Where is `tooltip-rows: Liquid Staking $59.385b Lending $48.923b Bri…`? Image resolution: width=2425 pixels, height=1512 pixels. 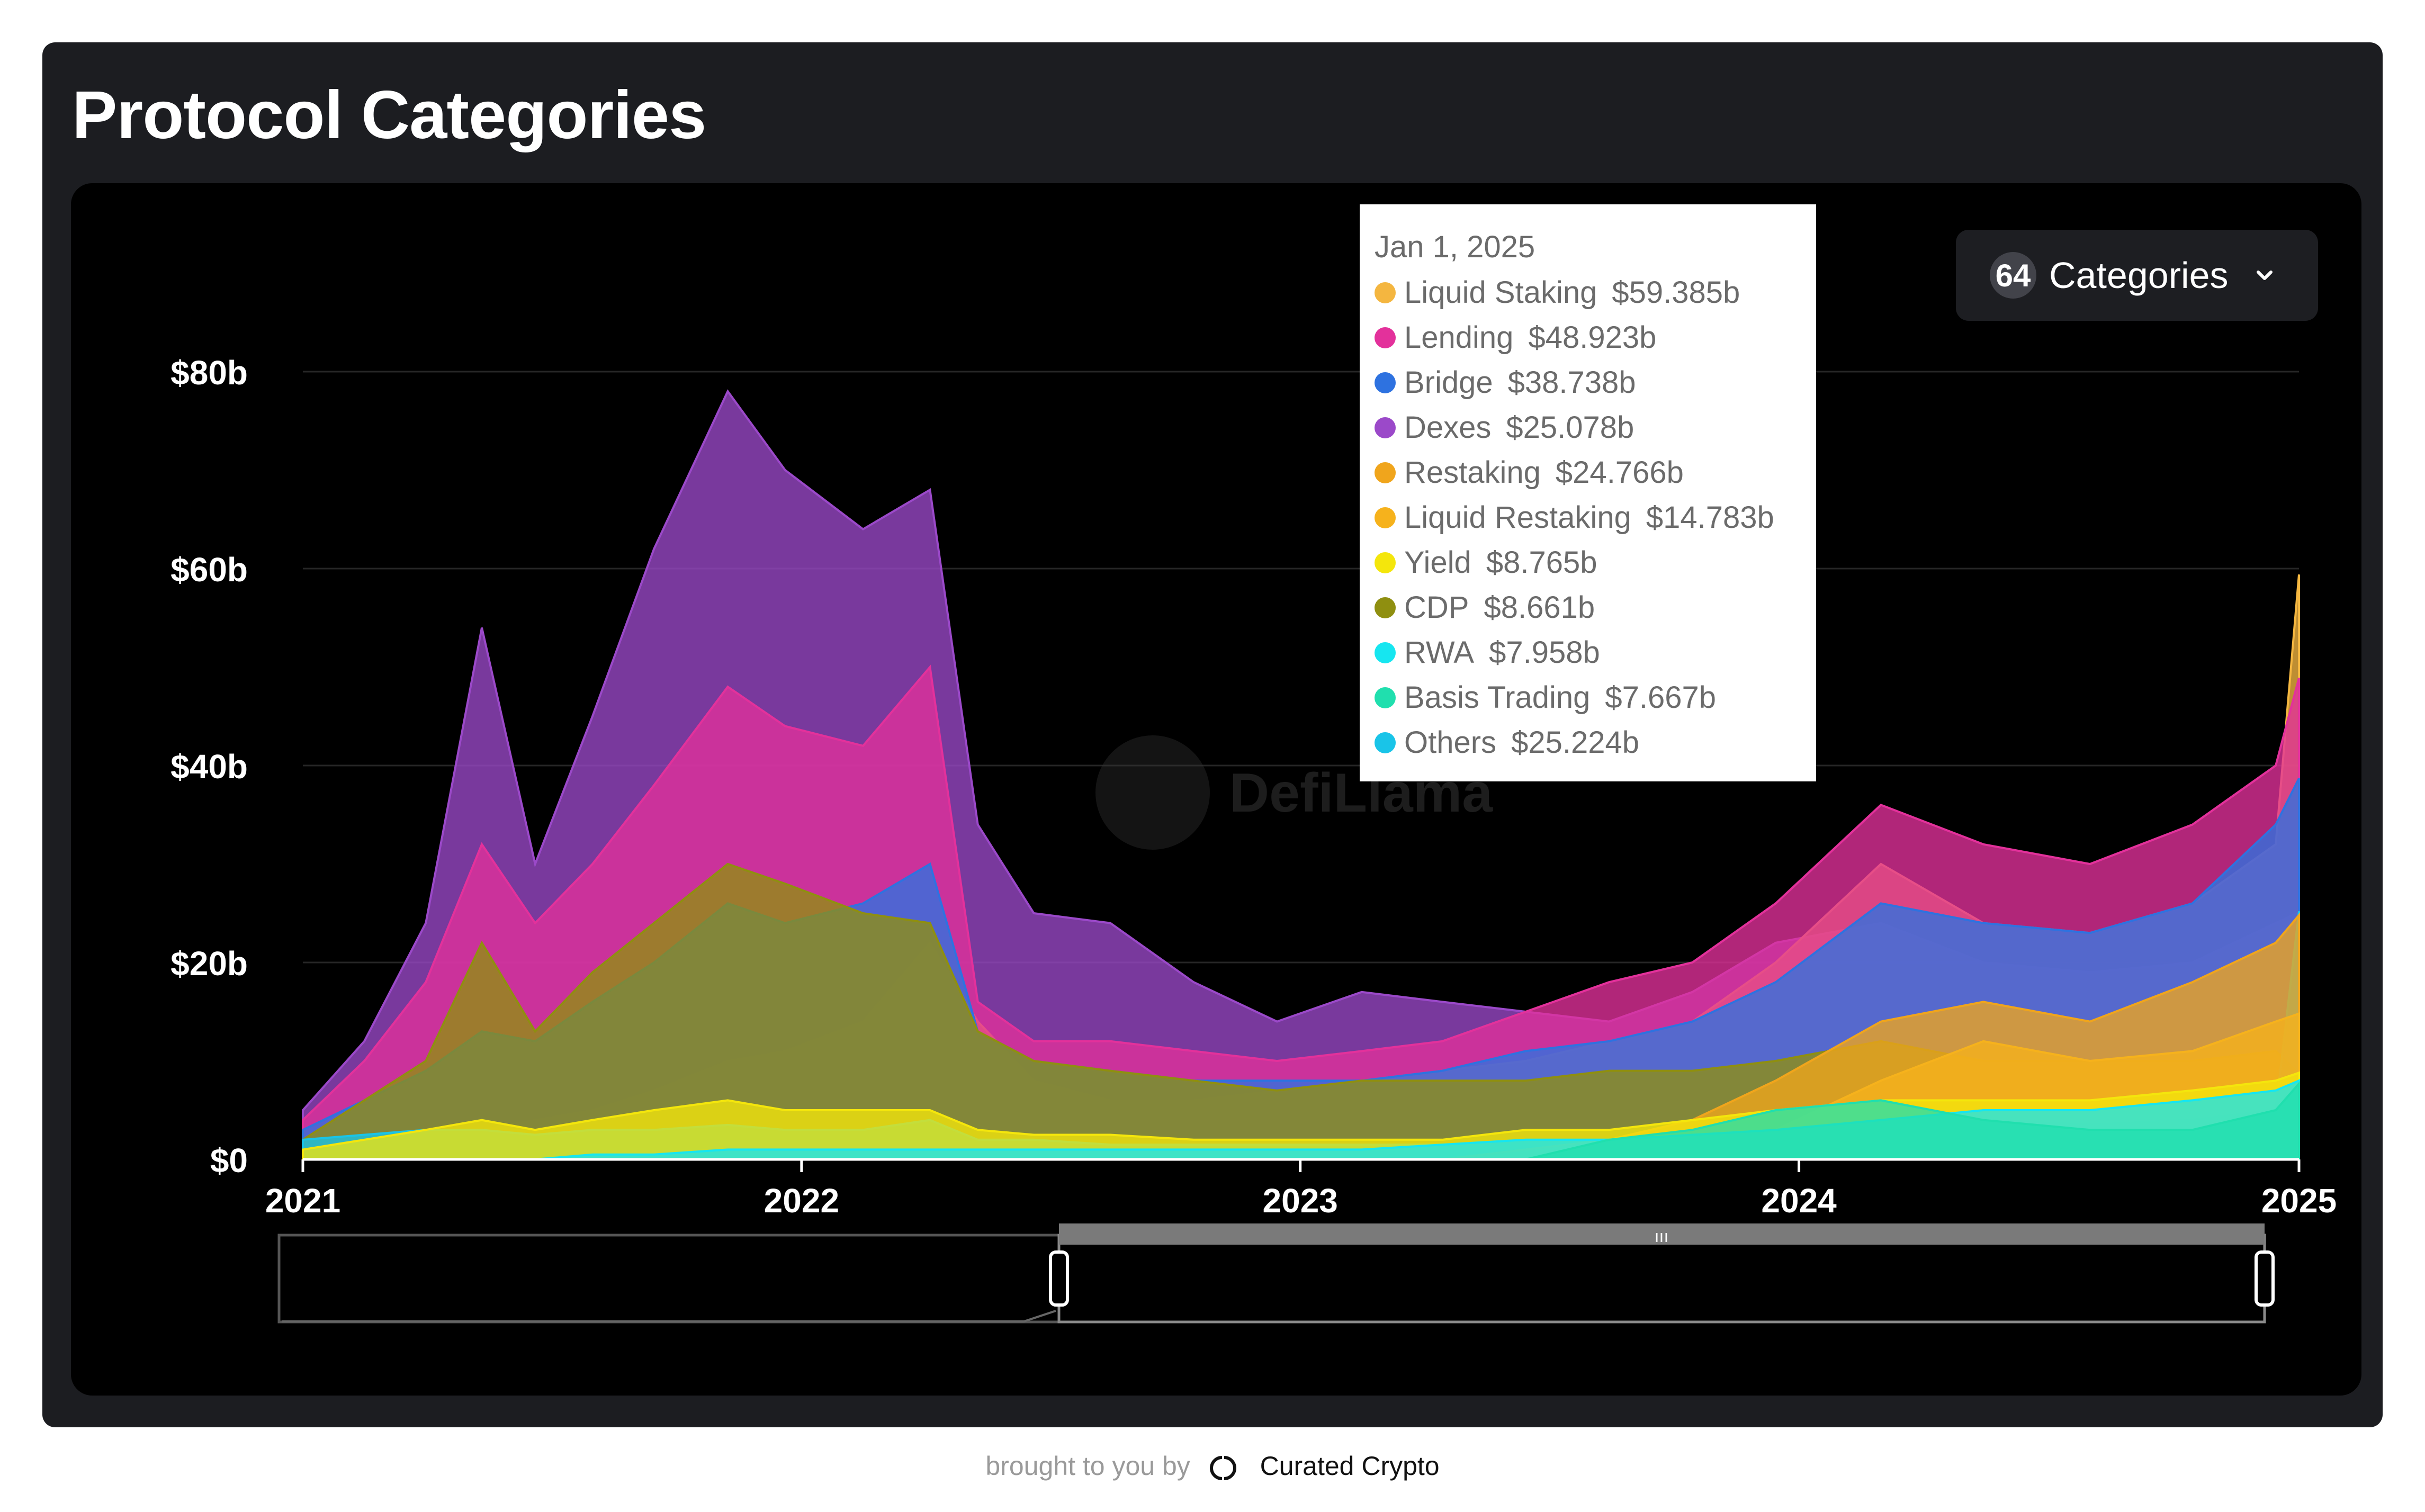
tooltip-rows: Liquid Staking $59.385b Lending $48.923b Bri… is located at coordinates (1595, 517).